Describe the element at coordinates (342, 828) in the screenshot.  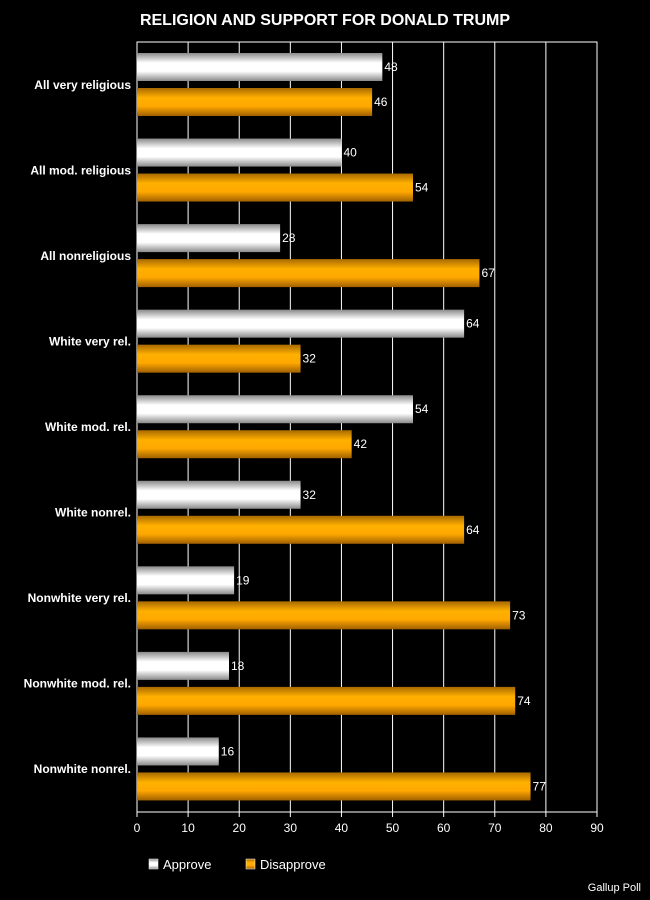
I see `x-tick-label: 40` at that location.